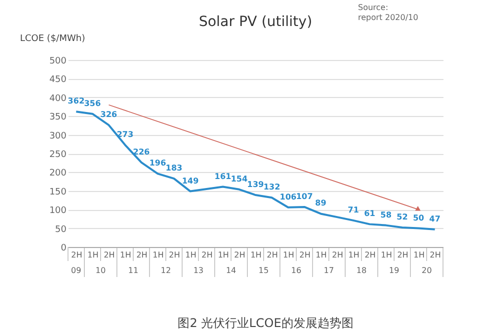 This screenshot has height=334, width=500. Describe the element at coordinates (427, 270) in the screenshot. I see `text: 20` at that location.